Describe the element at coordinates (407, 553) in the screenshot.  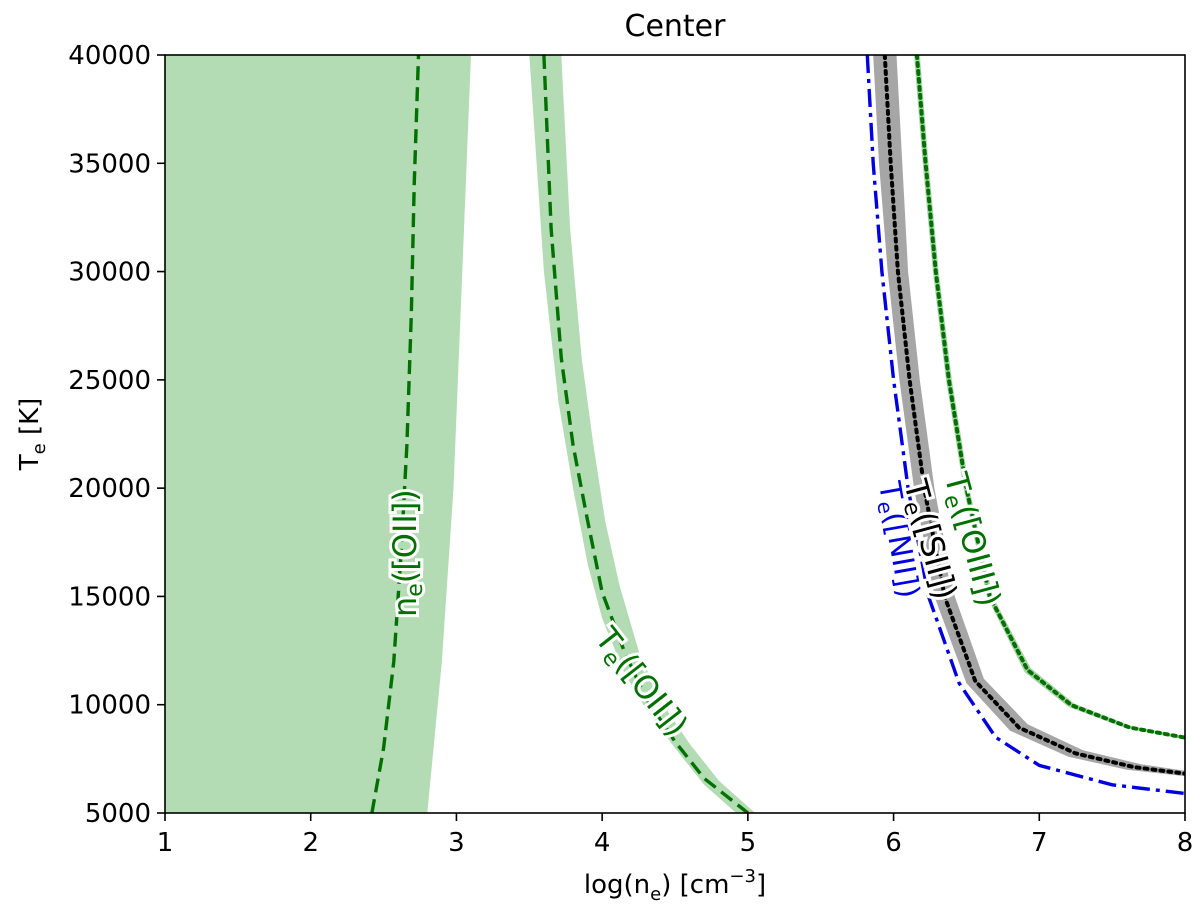
I see `curve-label-ne-oii: ne([OII])` at that location.